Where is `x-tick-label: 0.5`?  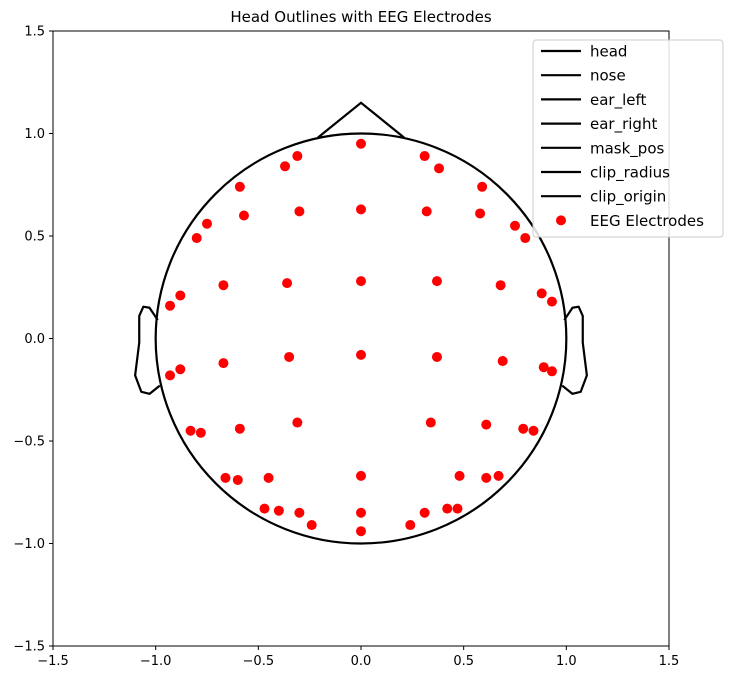
x-tick-label: 0.5 is located at coordinates (463, 661).